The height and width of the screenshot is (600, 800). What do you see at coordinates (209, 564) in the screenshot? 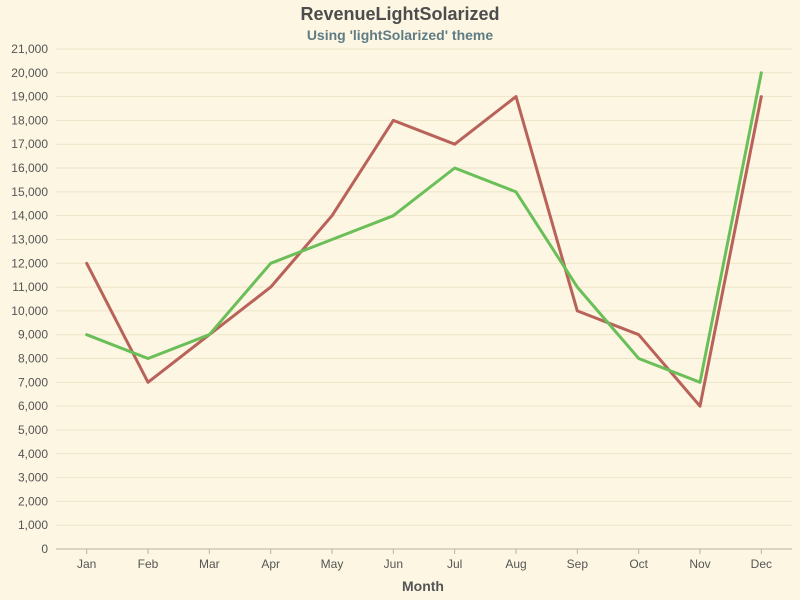
I see `x-tick-label: Mar` at bounding box center [209, 564].